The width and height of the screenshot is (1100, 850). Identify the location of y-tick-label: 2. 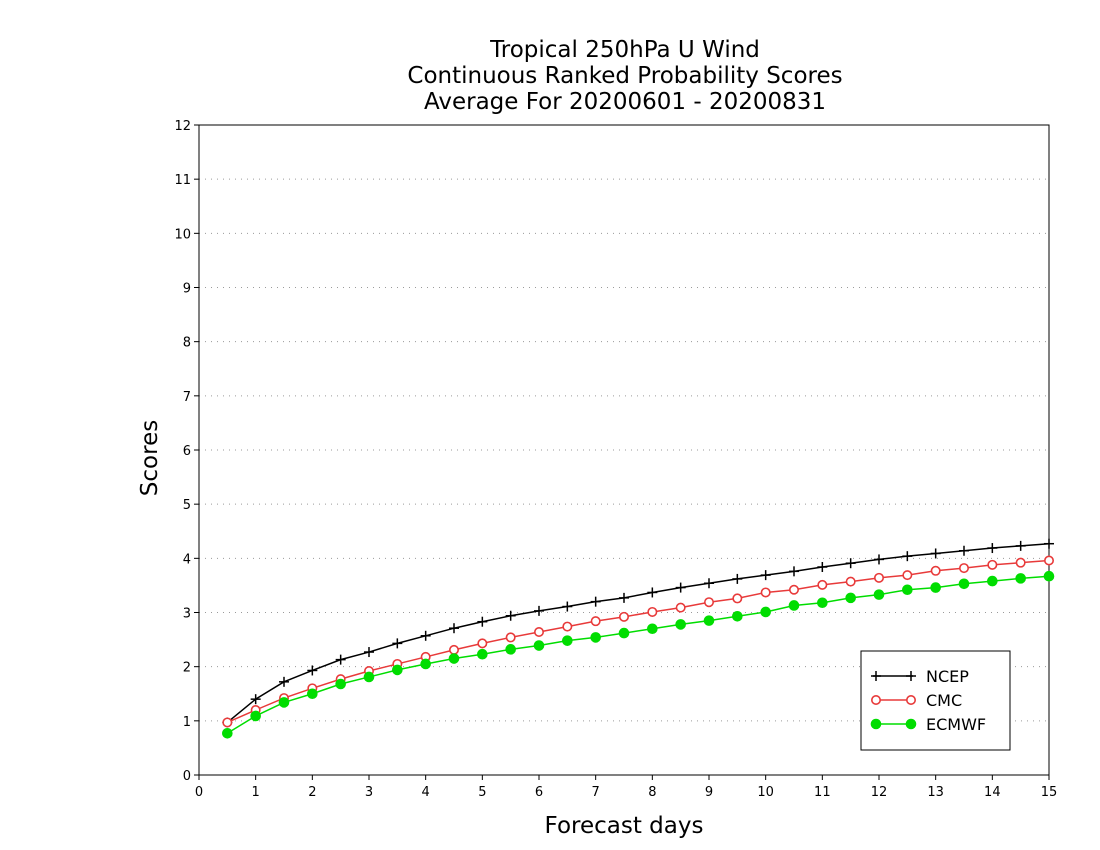
(187, 668).